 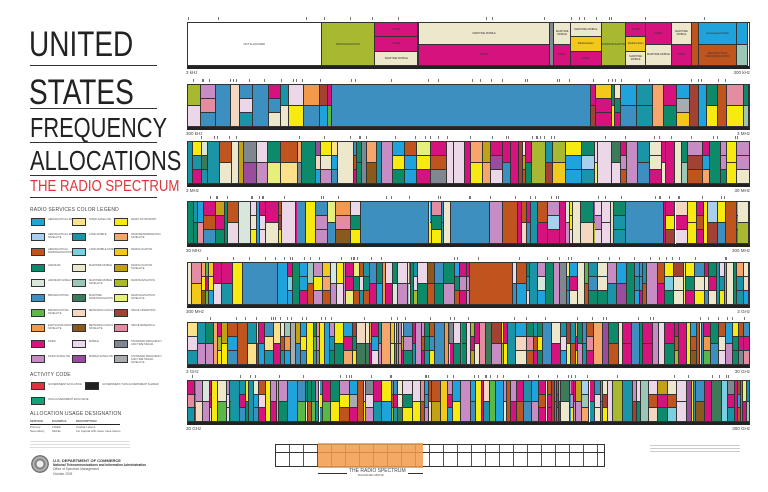 I want to click on allocation-block: FIXED Radiolocation MARITIME MOBILE, so click(x=636, y=44).